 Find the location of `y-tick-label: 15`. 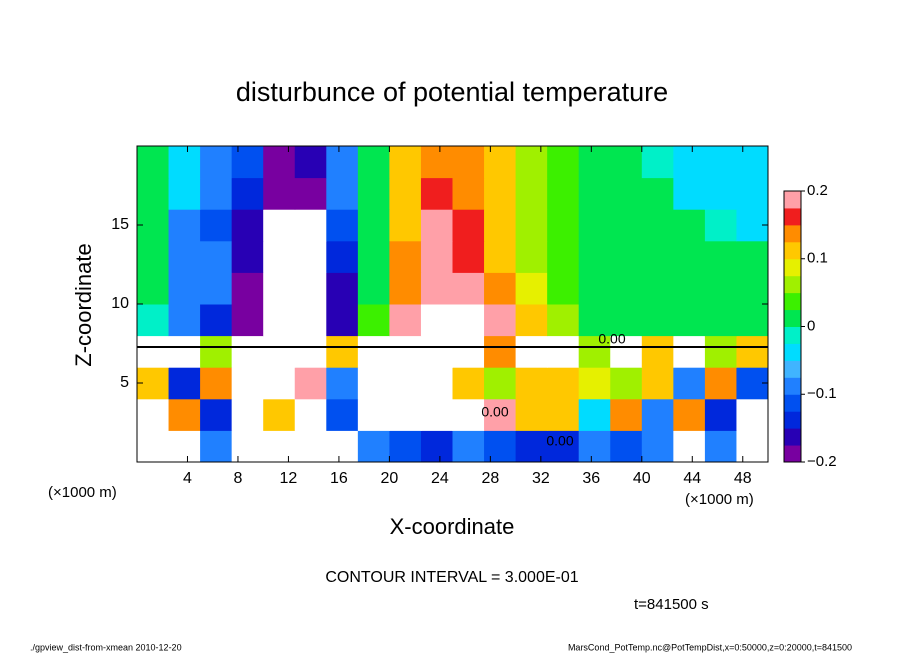

y-tick-label: 15 is located at coordinates (120, 224).